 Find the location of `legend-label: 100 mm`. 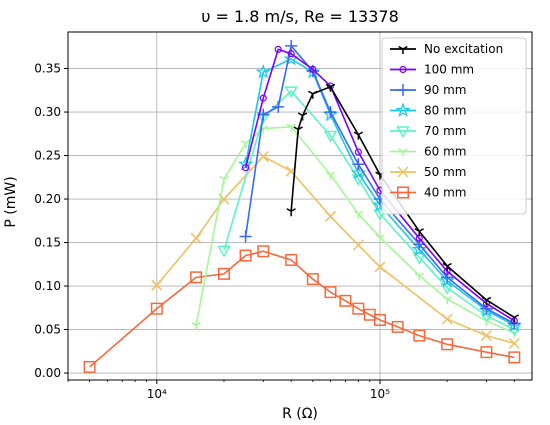

legend-label: 100 mm is located at coordinates (449, 70).